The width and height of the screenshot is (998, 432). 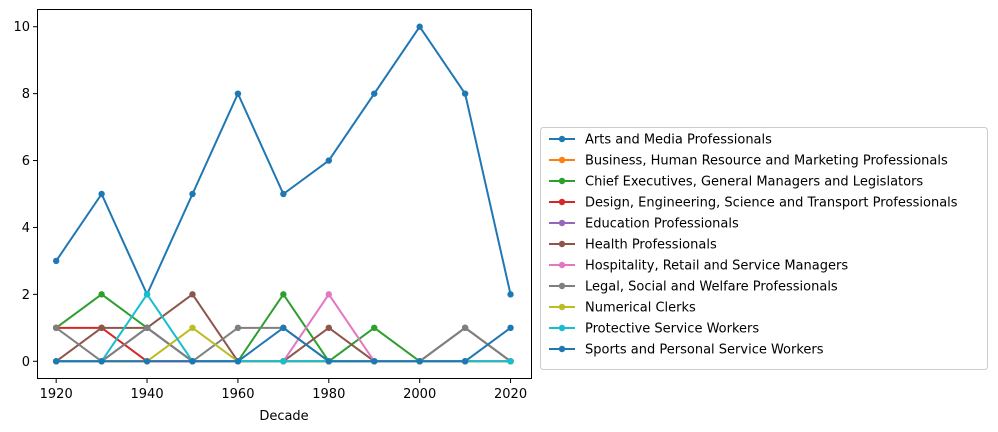 I want to click on x-tick-label: 1940, so click(x=147, y=394).